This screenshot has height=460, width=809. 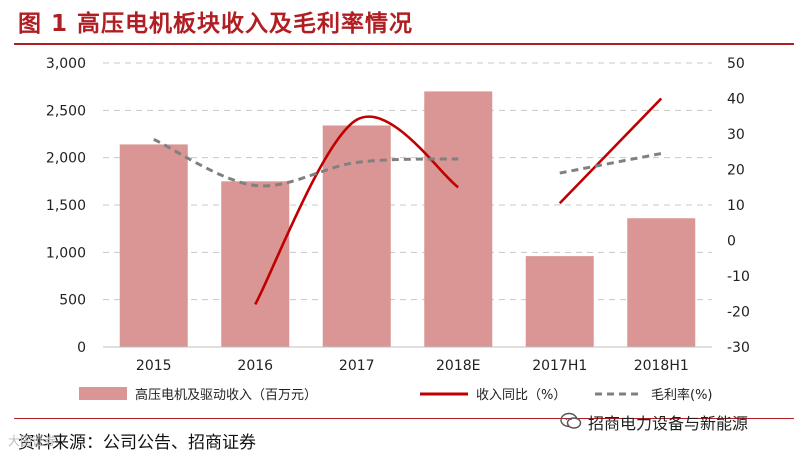 I want to click on y-left-tick-label: 1,500, so click(x=66, y=206).